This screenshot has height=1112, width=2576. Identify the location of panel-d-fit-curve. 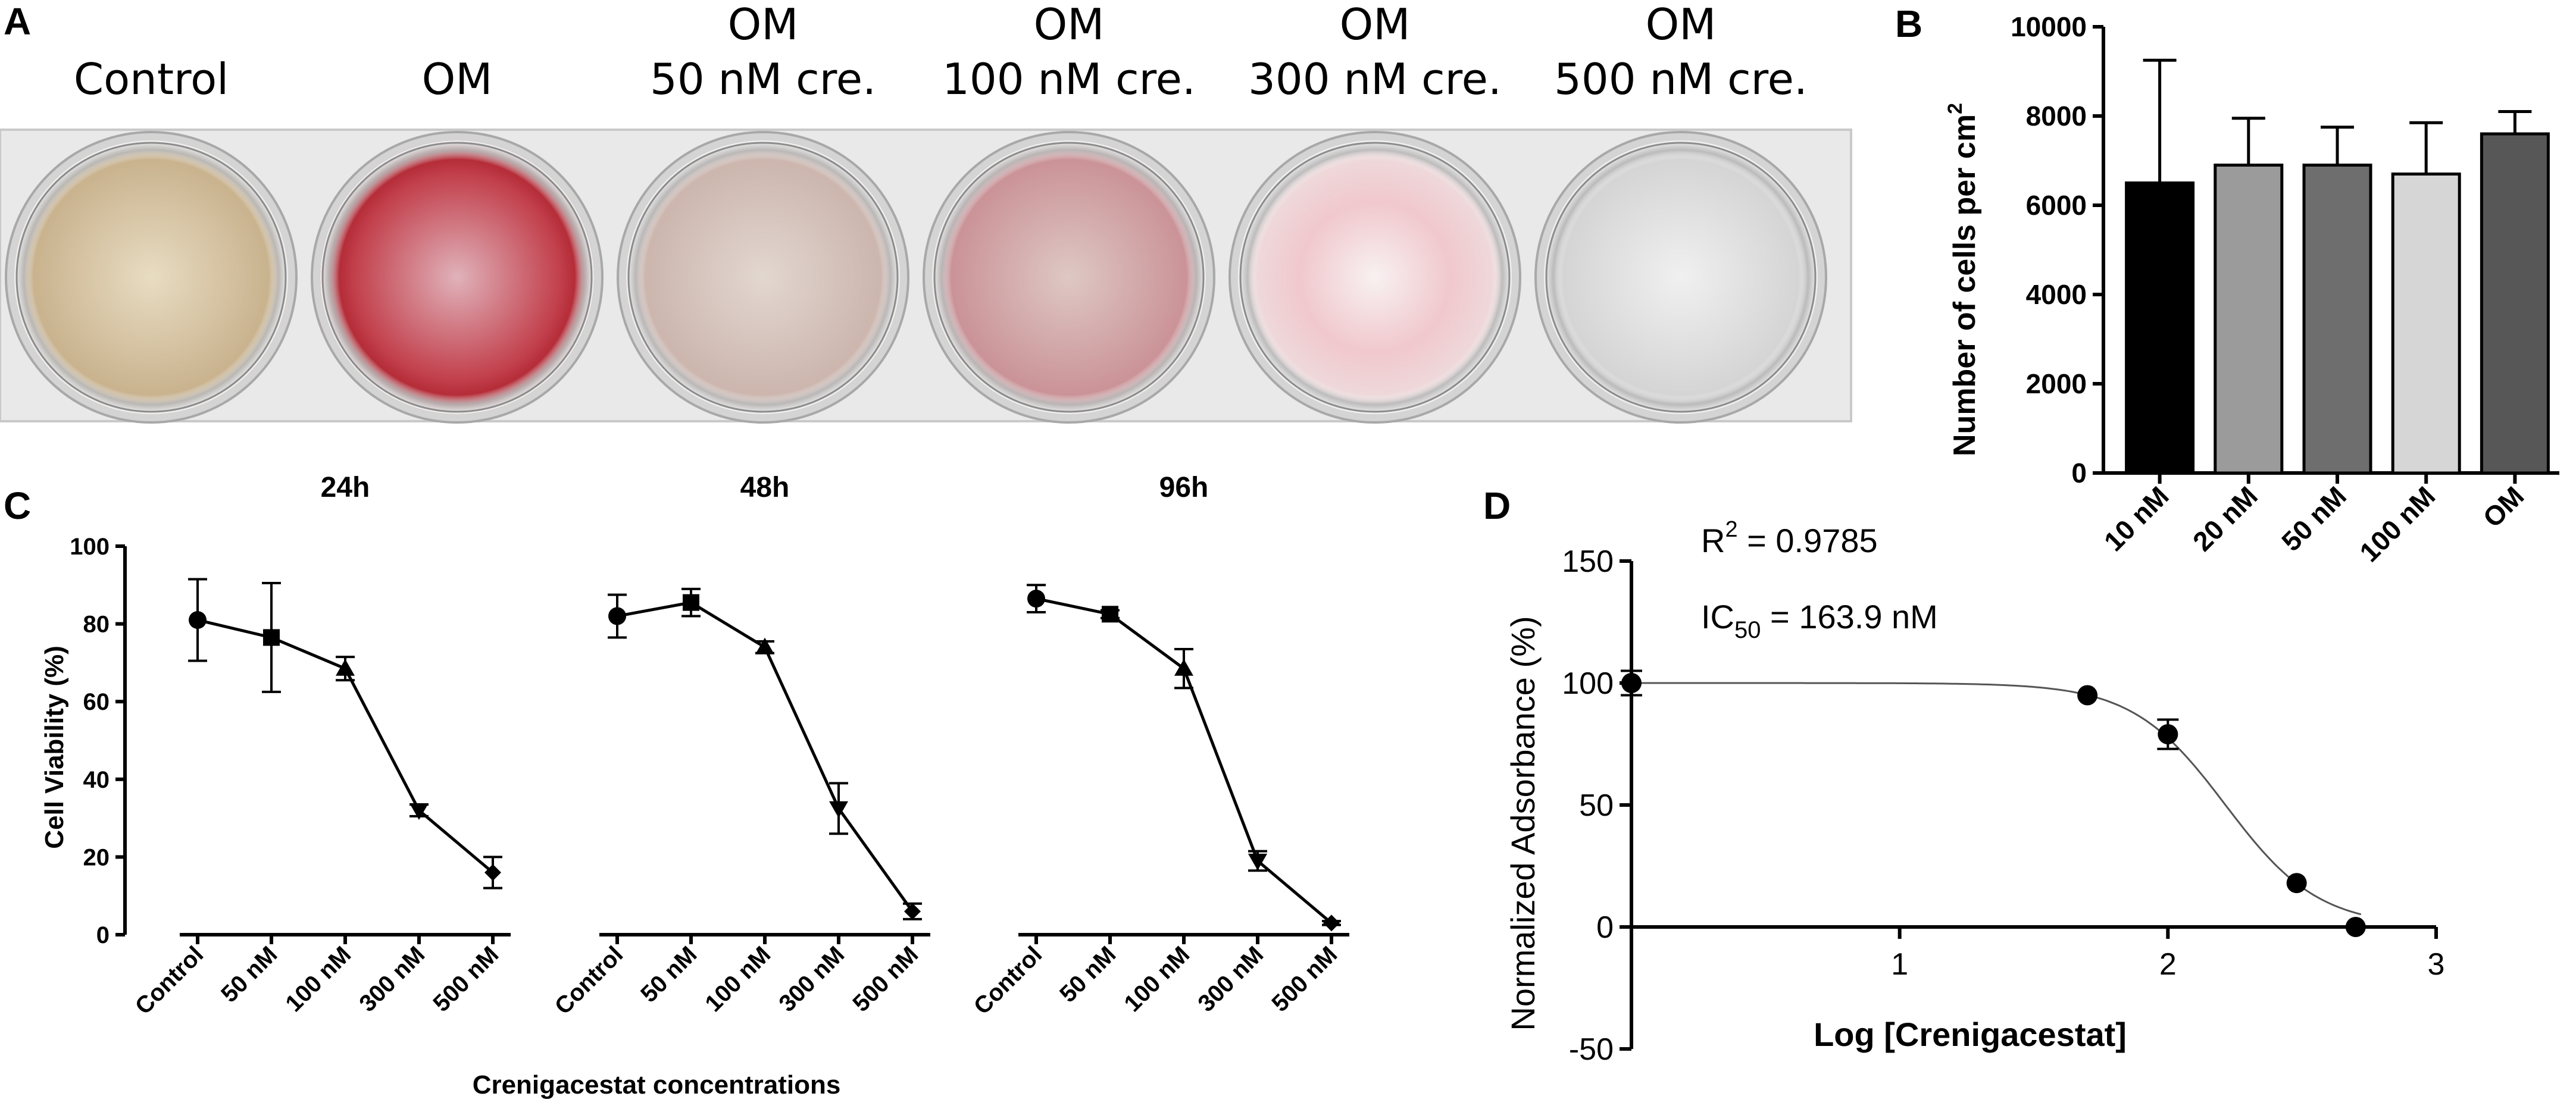
(1996, 799).